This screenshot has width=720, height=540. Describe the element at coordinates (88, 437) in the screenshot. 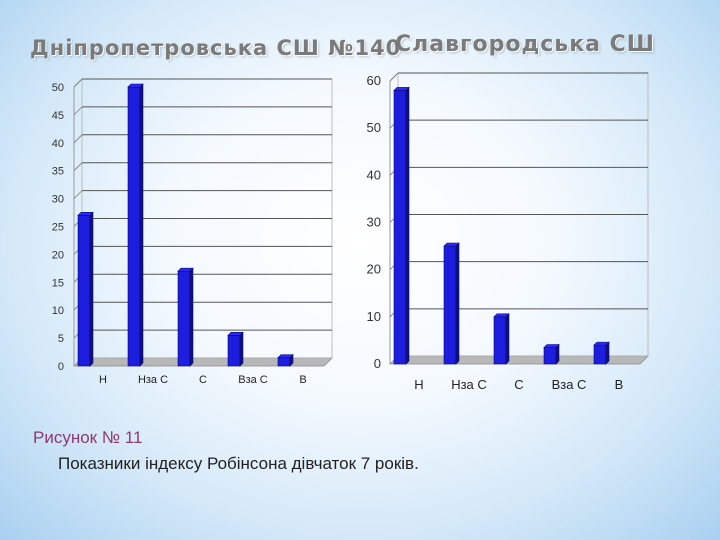

I see `figure-label: Рисунок № 11` at that location.